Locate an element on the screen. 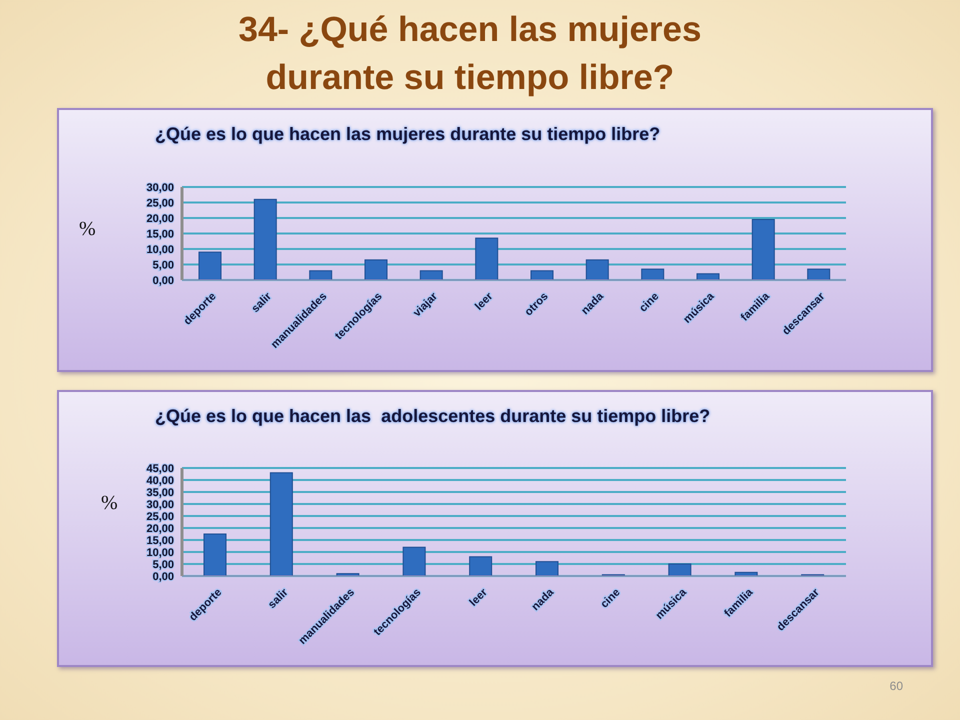 This screenshot has width=960, height=720. chart-title: 34- ¿Qué hacen las mujeres durante su tiempo libre? is located at coordinates (470, 54).